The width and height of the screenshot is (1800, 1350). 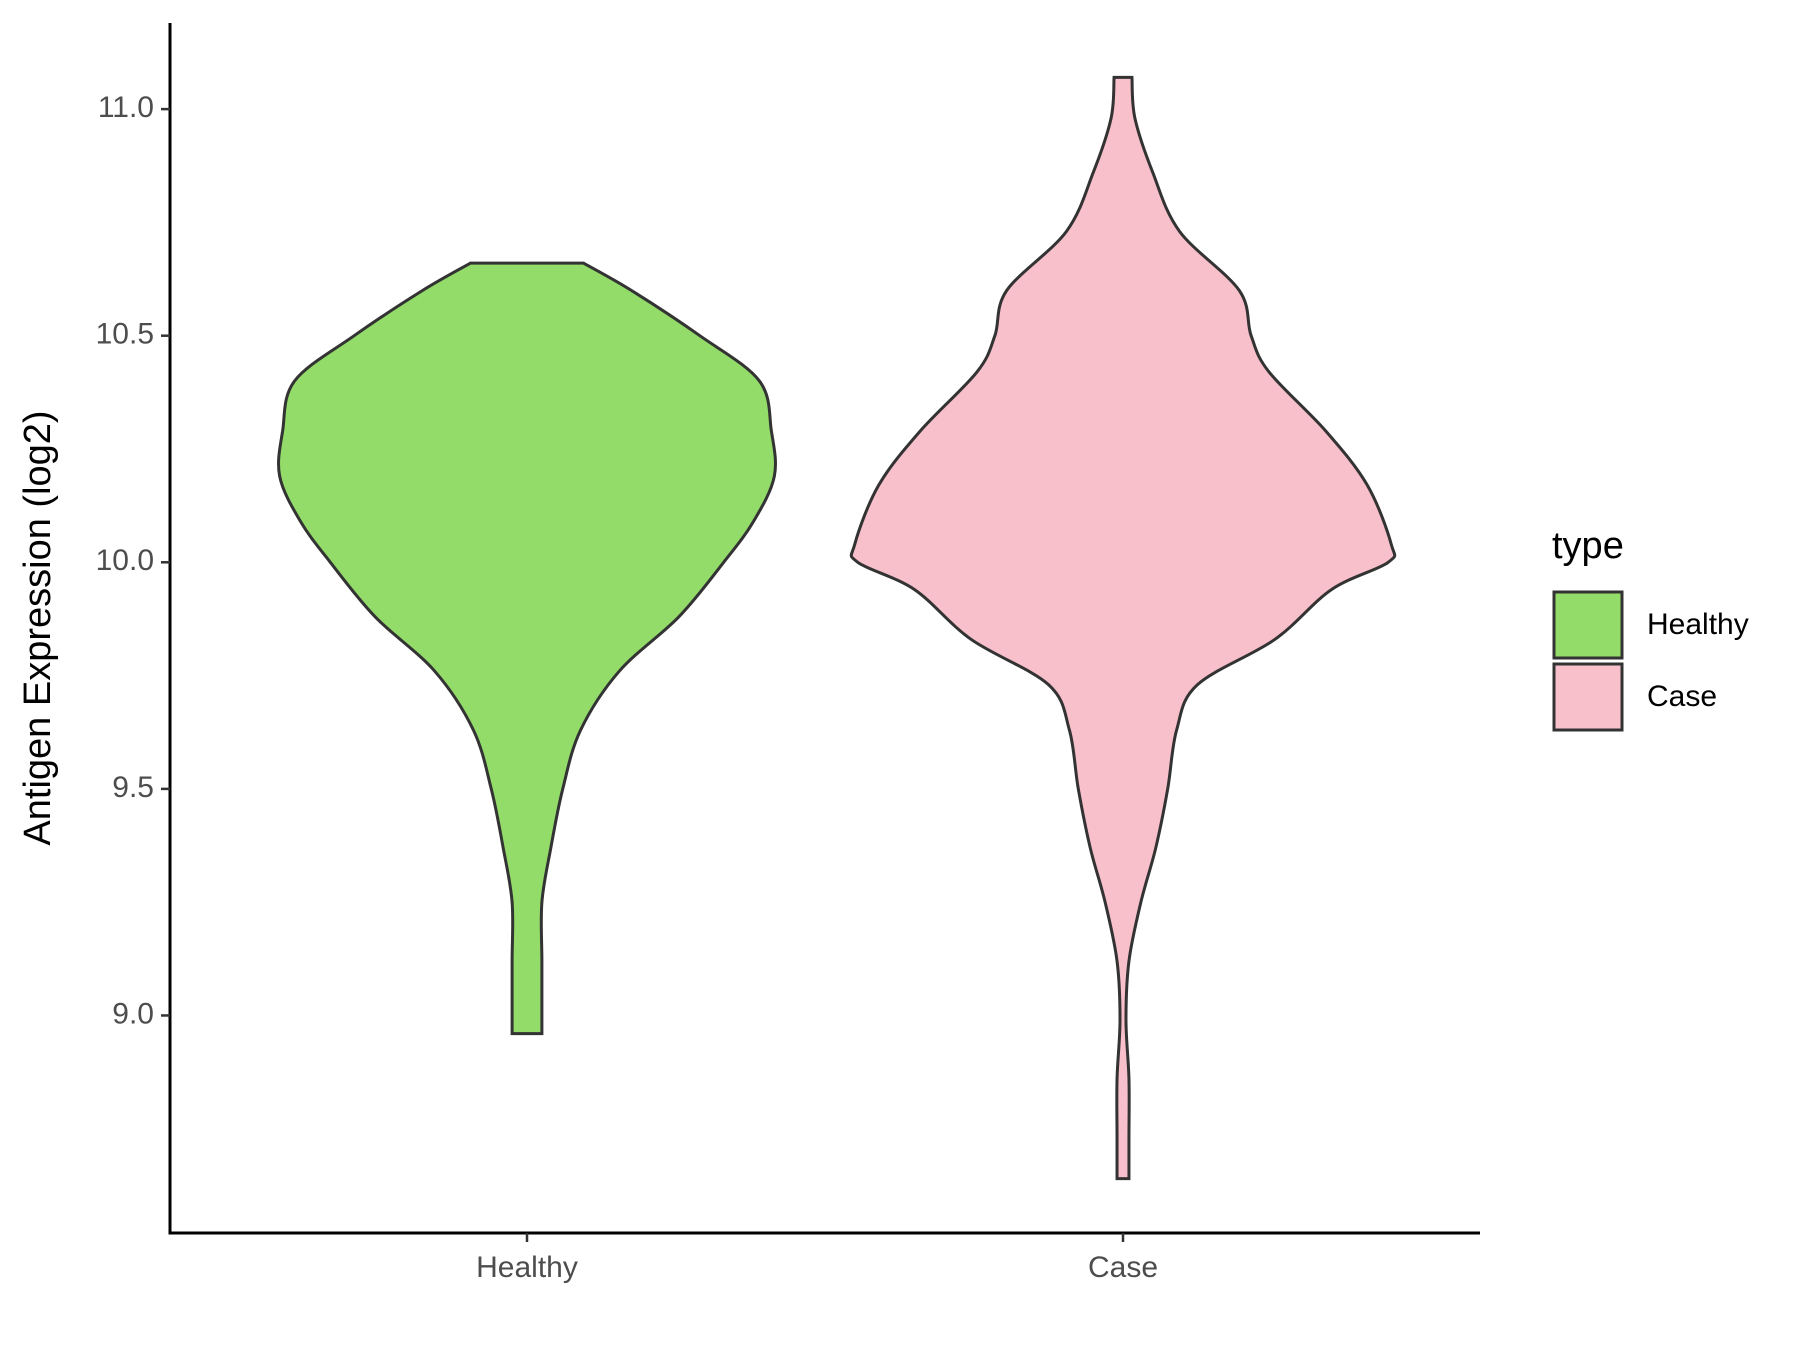 What do you see at coordinates (133, 1013) in the screenshot?
I see `y-tick-label: 9.0` at bounding box center [133, 1013].